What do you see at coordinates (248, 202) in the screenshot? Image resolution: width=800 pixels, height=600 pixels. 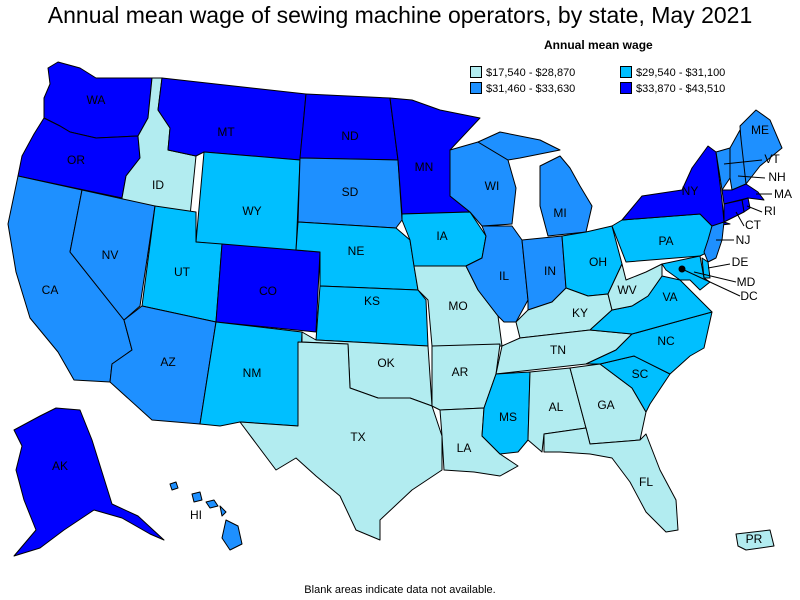 I see `state-wy` at bounding box center [248, 202].